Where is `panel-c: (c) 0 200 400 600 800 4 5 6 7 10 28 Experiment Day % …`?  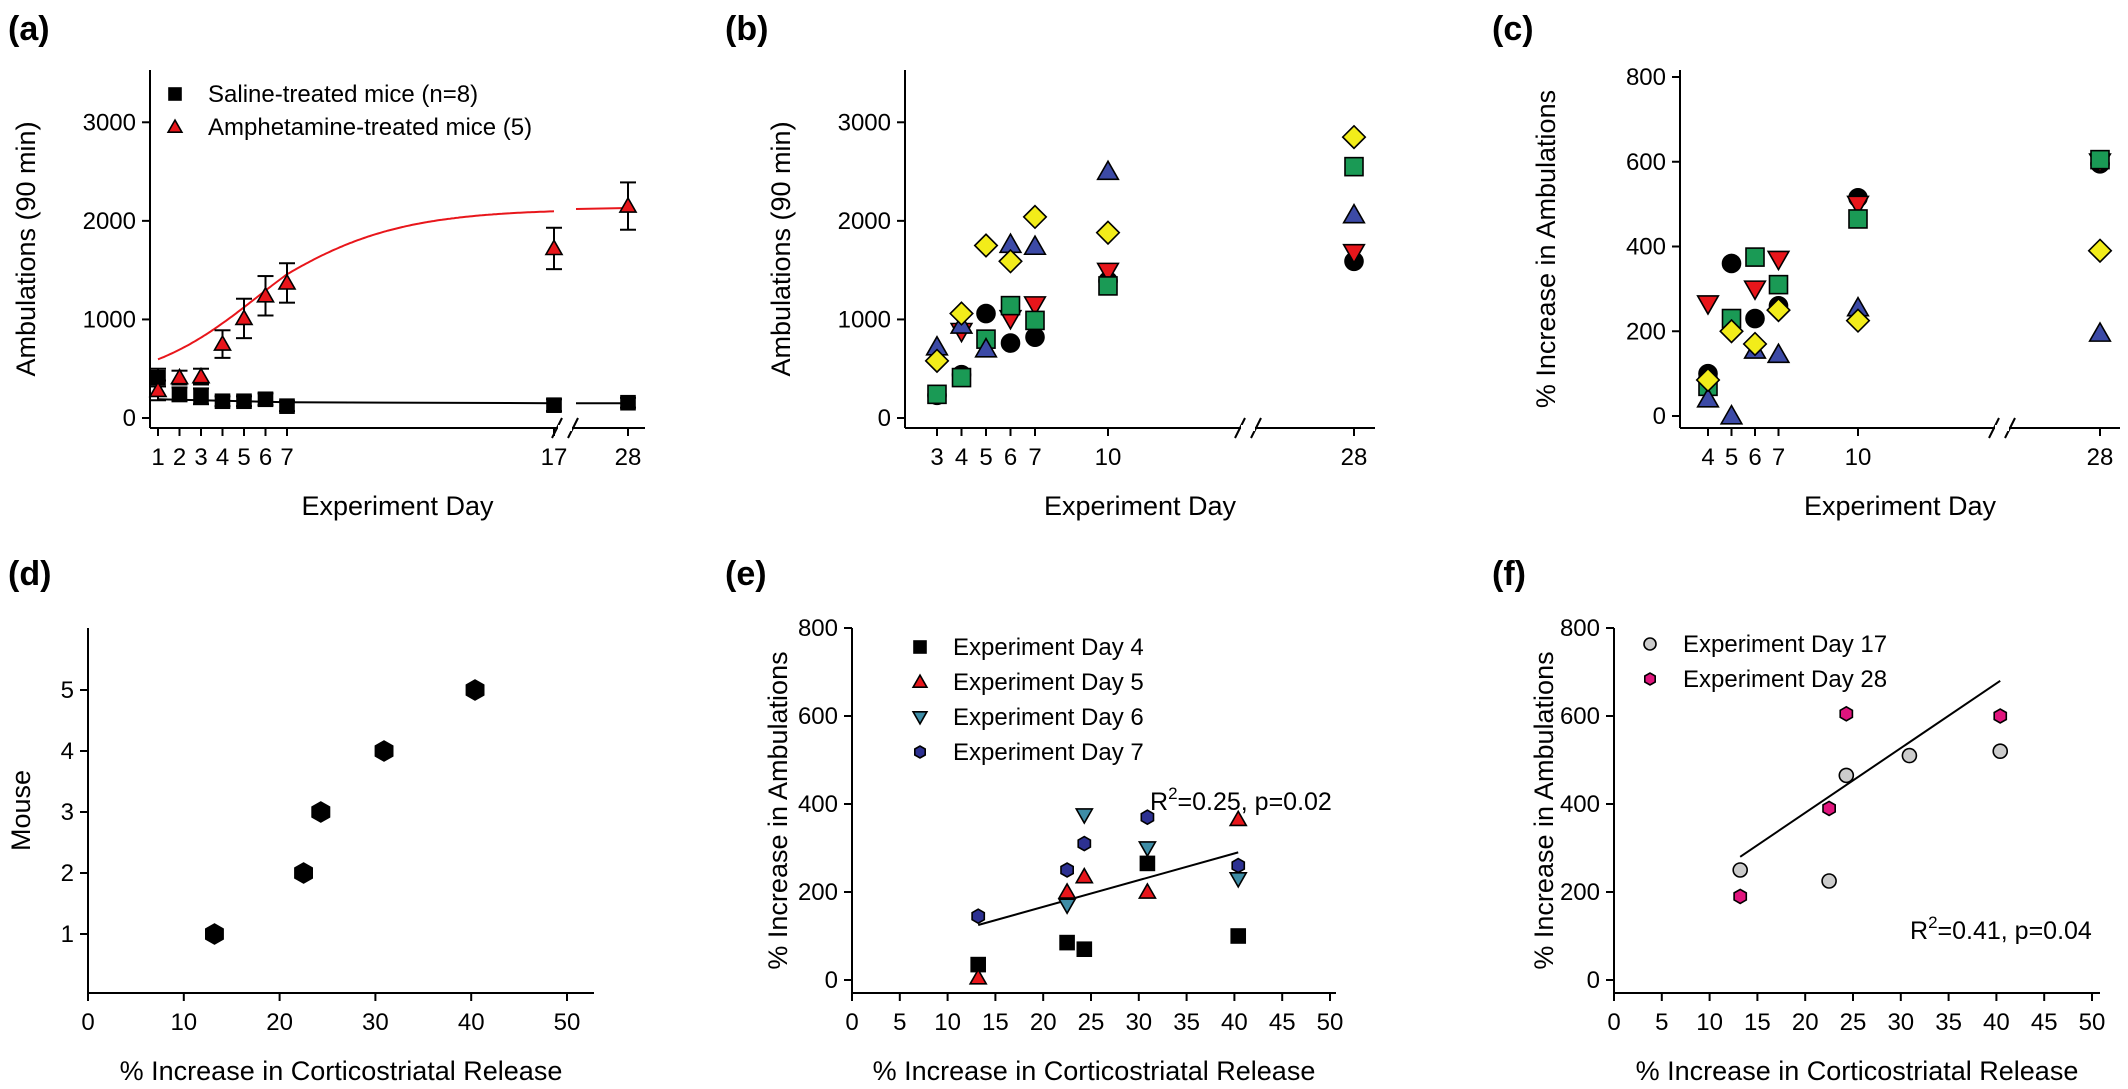
panel-c: (c) 0 200 400 600 800 4 5 6 7 10 28 Experiment Day % … is located at coordinates (1806, 265).